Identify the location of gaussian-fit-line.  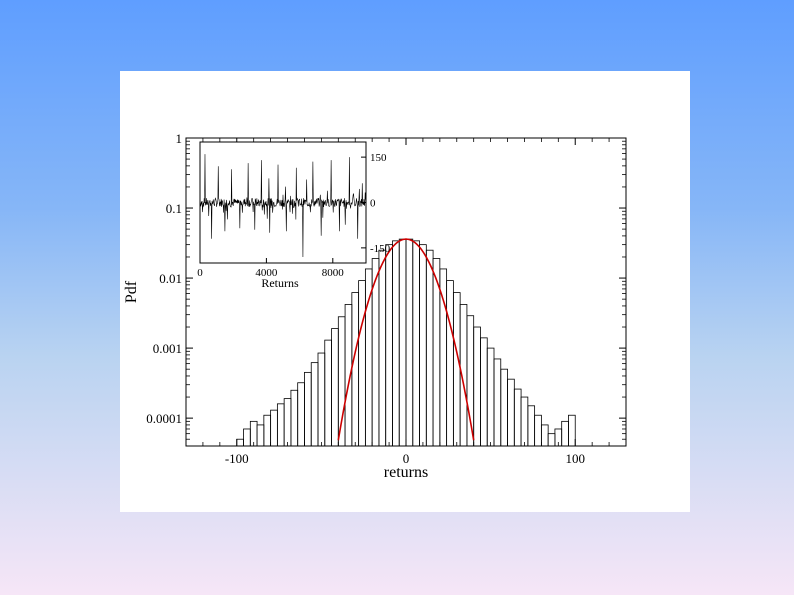
(406, 339).